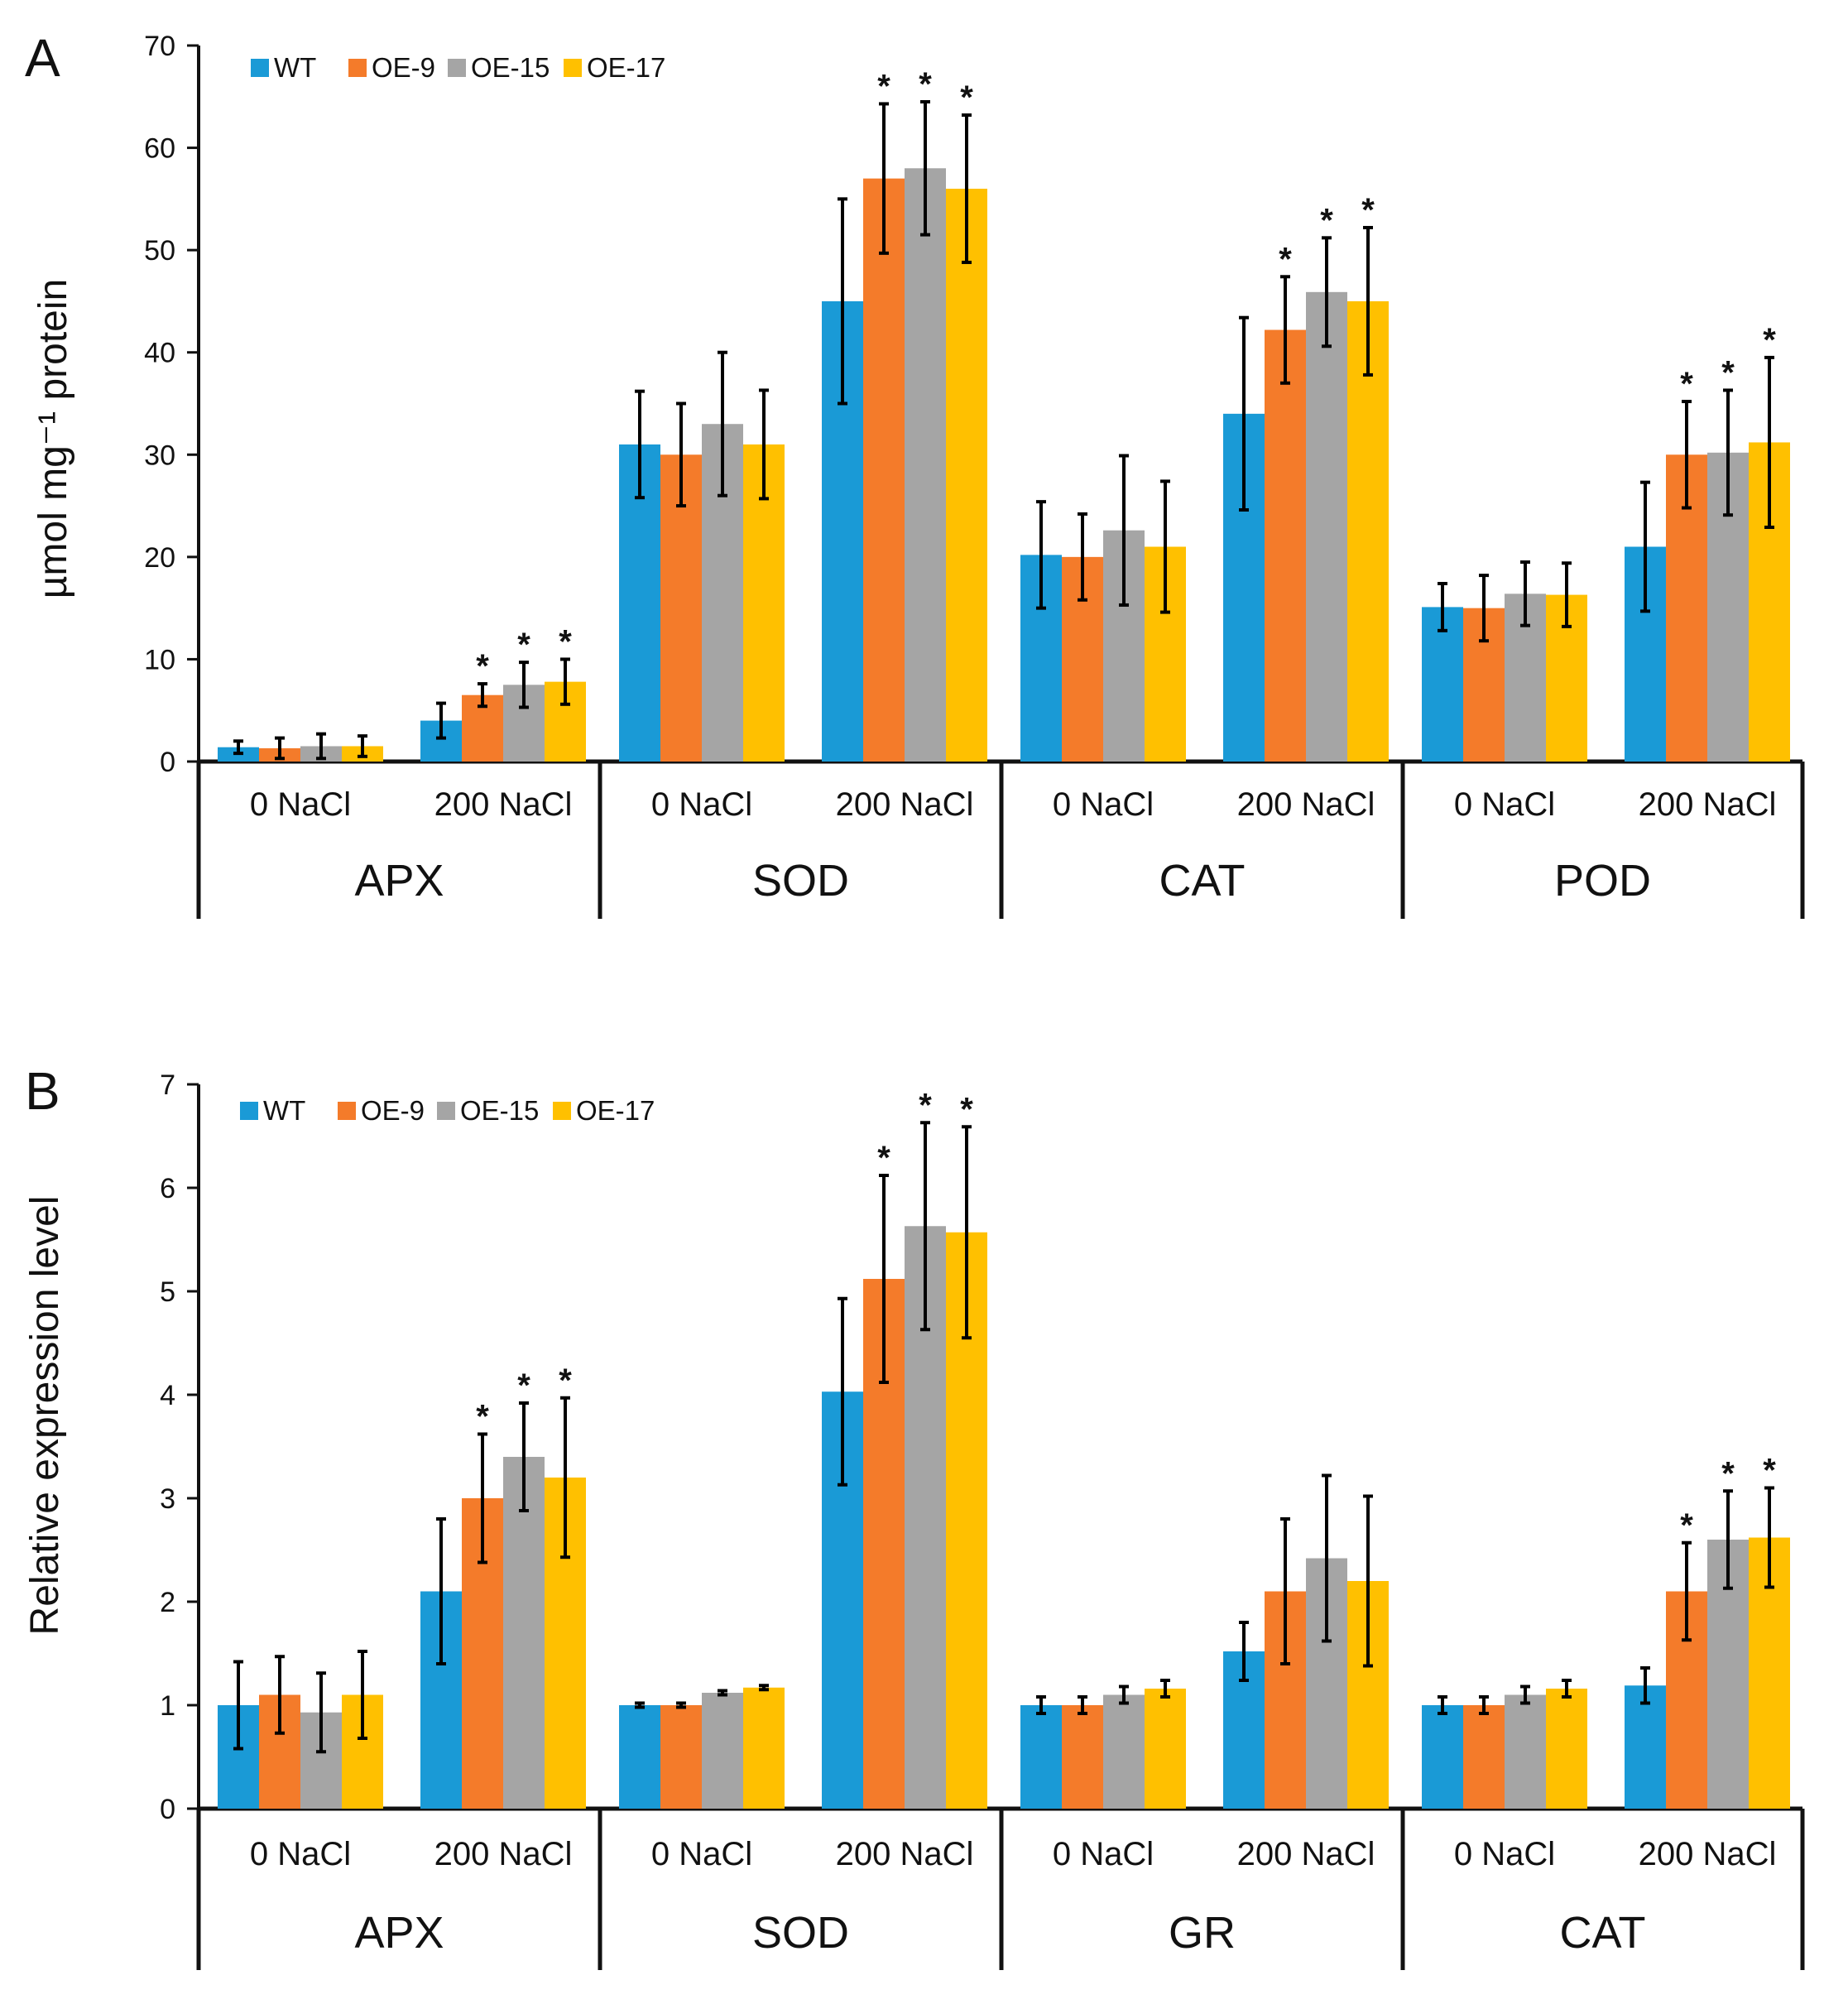 This screenshot has height=2004, width=1848. Describe the element at coordinates (167, 1602) in the screenshot. I see `y-tick-label: 2` at that location.